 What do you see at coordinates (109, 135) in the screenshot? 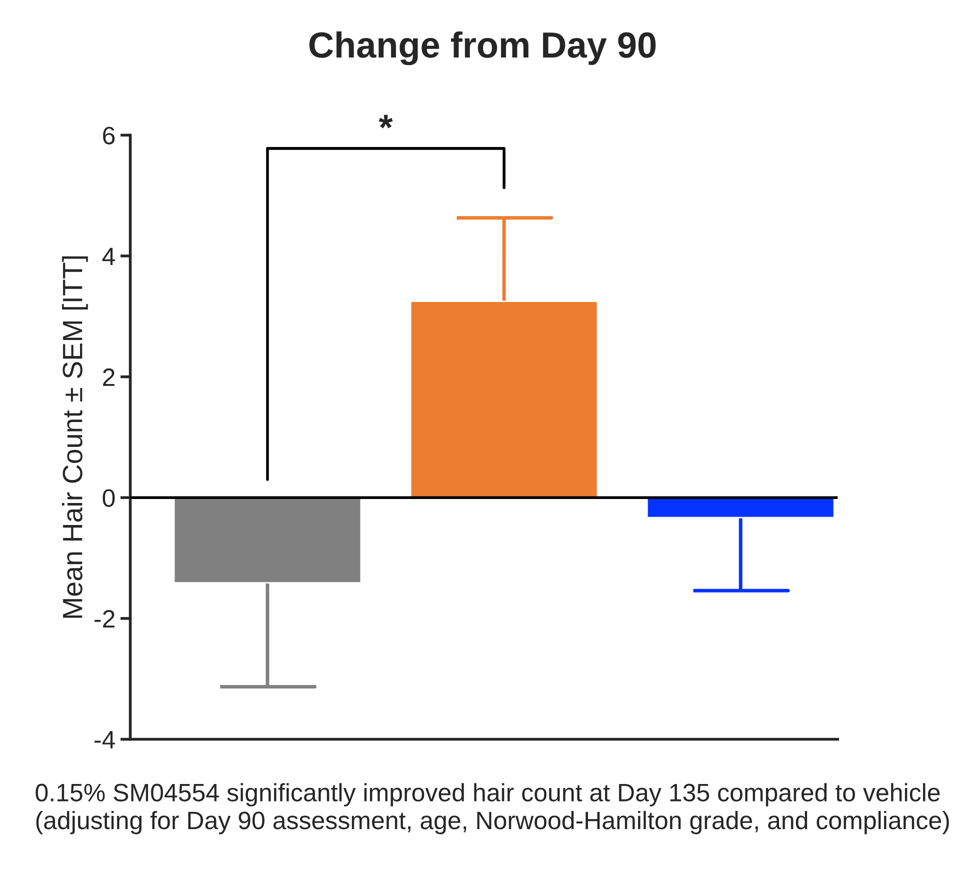
I see `y-tick-label: 6` at bounding box center [109, 135].